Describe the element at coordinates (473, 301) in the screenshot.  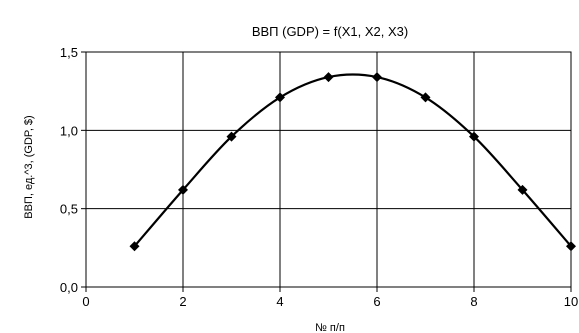
I see `x-tick-label: 8` at that location.